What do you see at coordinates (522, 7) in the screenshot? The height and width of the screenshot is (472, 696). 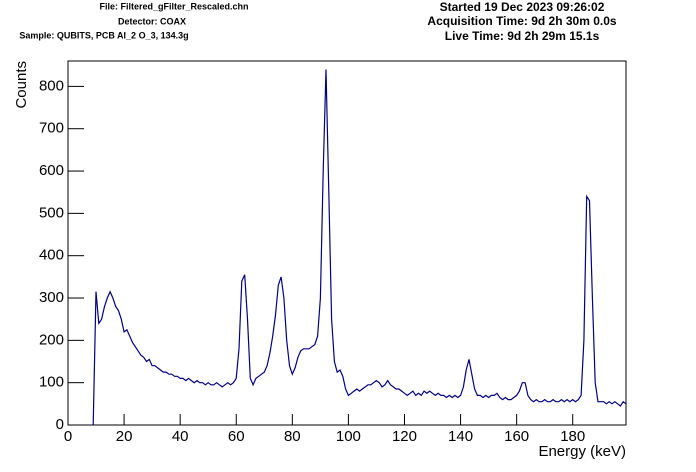 I see `header-line: Started 19 Dec 2023 09:26:02` at bounding box center [522, 7].